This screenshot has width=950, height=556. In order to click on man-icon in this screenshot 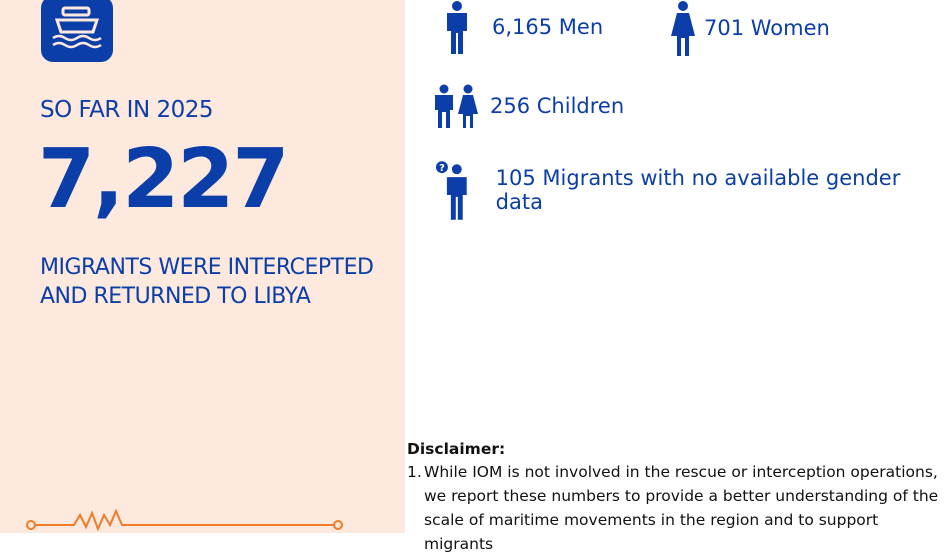, I will do `click(457, 27)`.